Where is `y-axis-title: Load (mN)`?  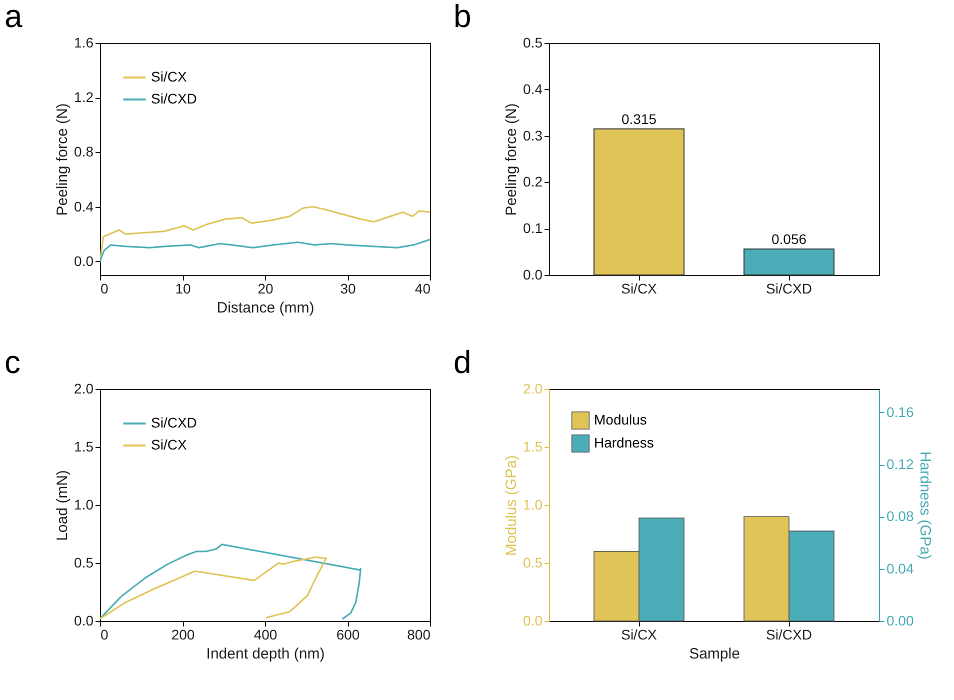 y-axis-title: Load (mN) is located at coordinates (63, 505).